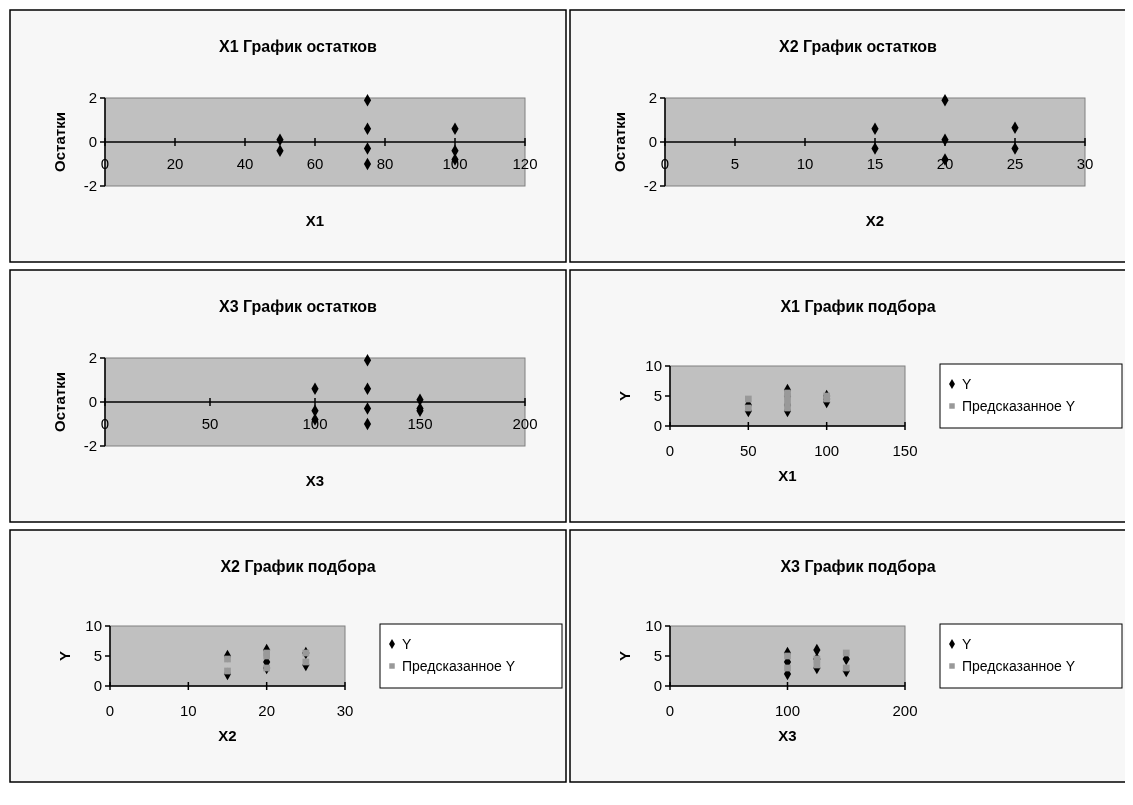 Image resolution: width=1133 pixels, height=805 pixels. I want to click on chart-title: X3 График подбора, so click(858, 566).